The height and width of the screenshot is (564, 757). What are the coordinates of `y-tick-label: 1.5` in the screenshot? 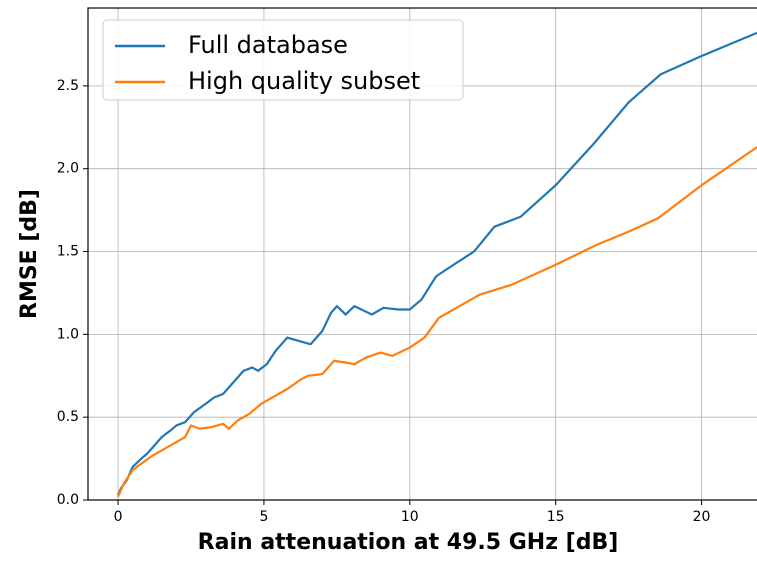 It's located at (68, 252).